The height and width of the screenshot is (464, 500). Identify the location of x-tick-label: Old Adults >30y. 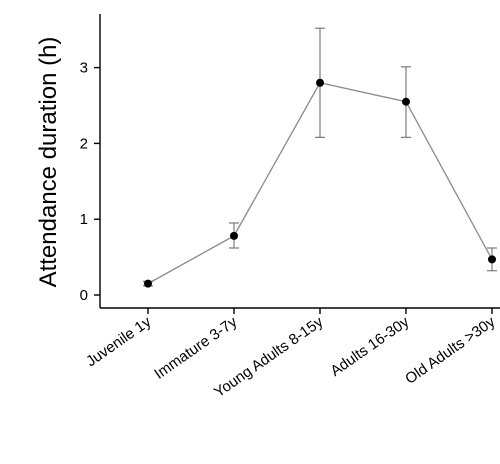
(450, 350).